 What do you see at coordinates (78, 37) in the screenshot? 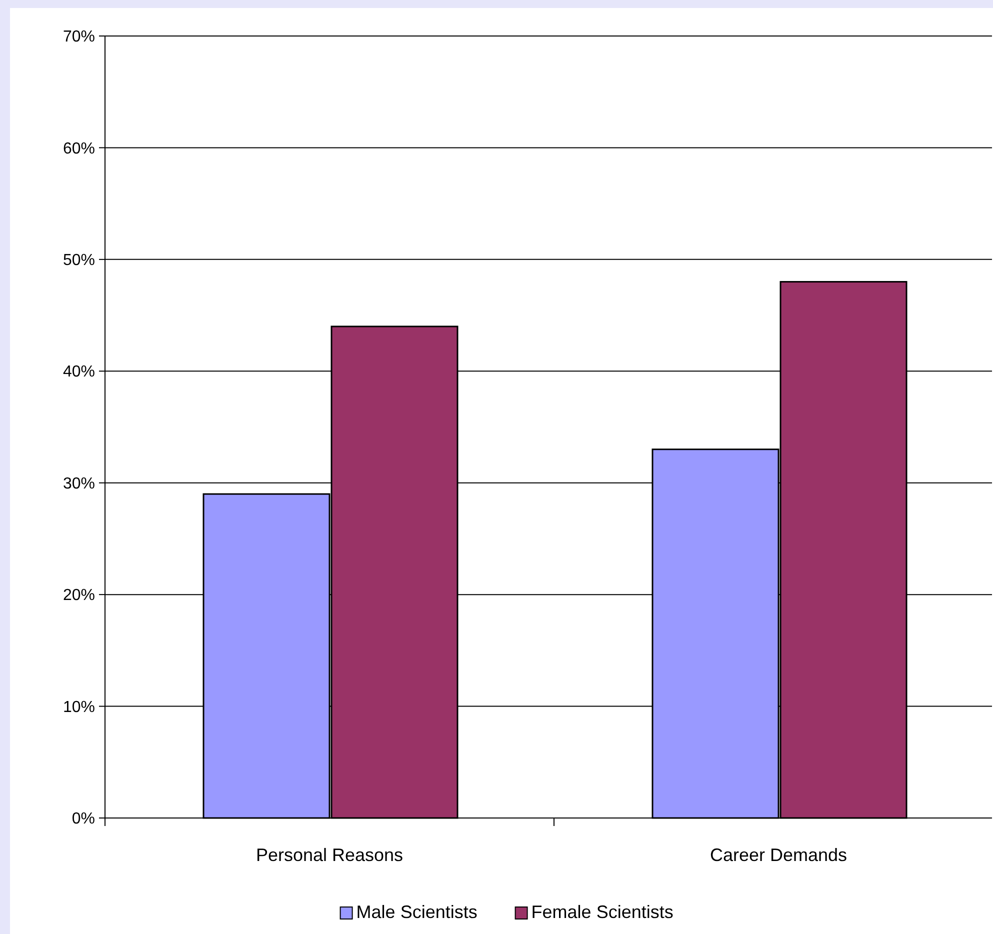
I see `y-tick-label: 70%` at bounding box center [78, 37].